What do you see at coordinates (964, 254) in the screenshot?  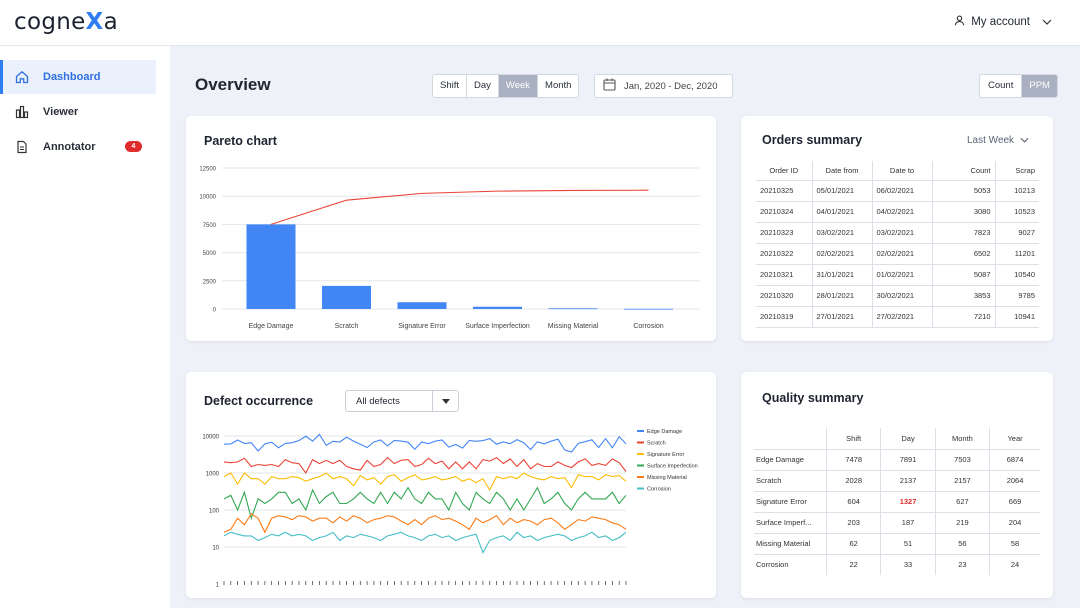 I see `table-cell: 6502` at bounding box center [964, 254].